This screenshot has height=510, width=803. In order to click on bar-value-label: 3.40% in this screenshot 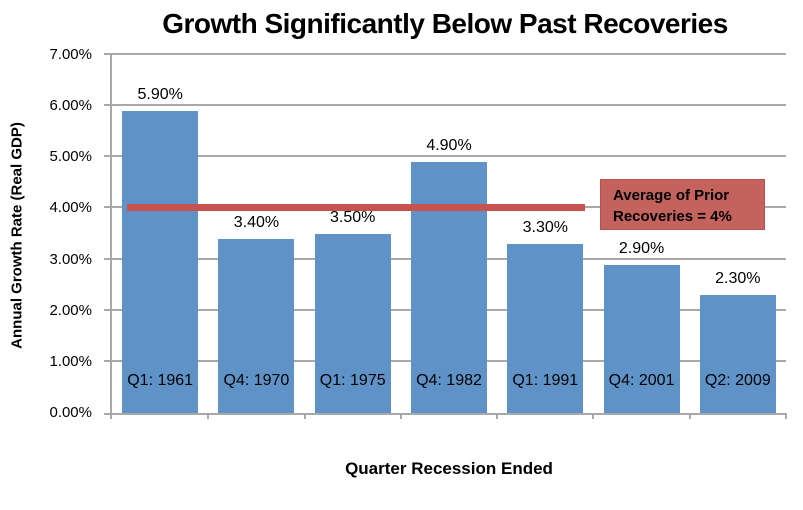, I will do `click(256, 223)`.